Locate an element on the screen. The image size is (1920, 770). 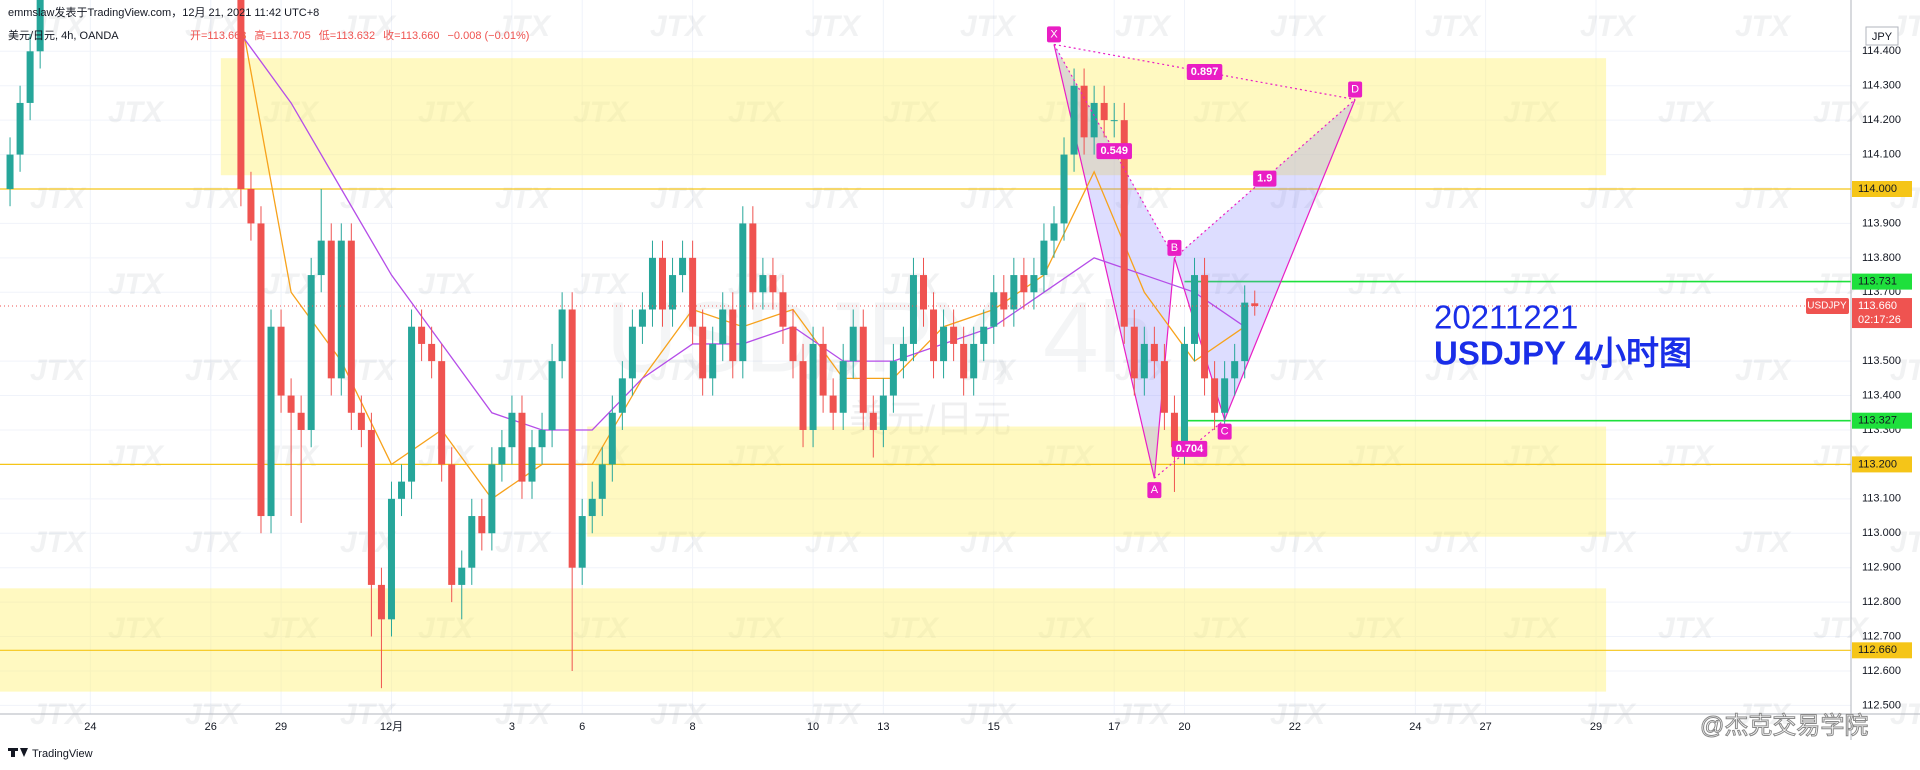
level-badge is located at coordinates (1882, 189).